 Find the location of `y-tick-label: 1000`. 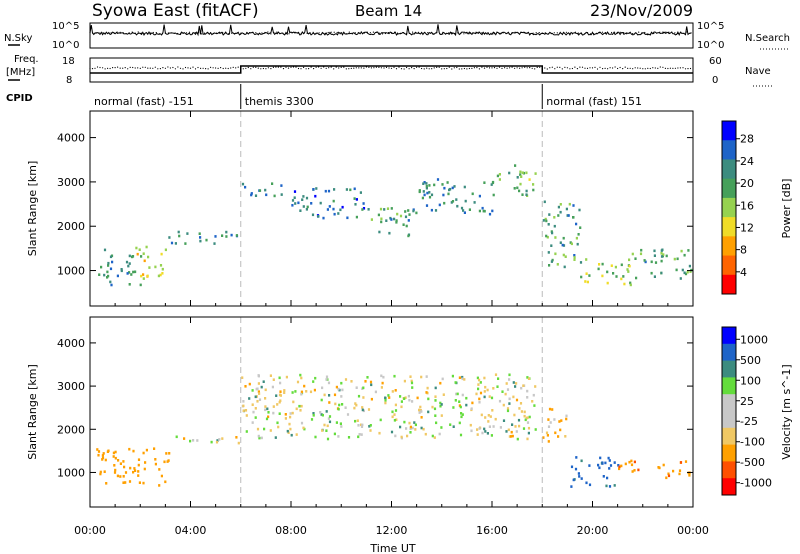

y-tick-label: 1000 is located at coordinates (71, 472).